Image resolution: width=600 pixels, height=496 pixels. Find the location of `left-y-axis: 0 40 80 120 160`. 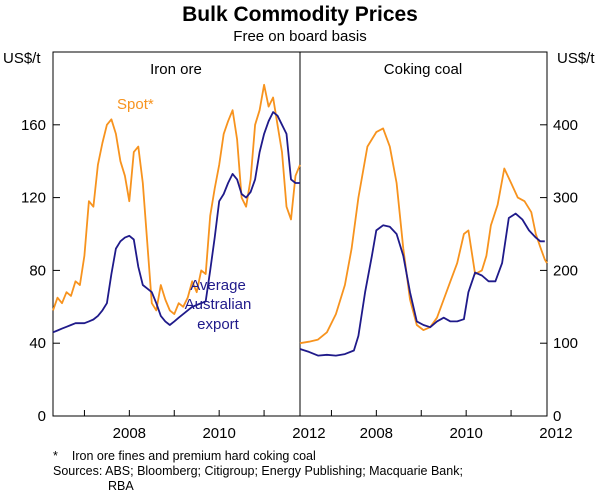

left-y-axis: 0 40 80 120 160 is located at coordinates (40, 271).